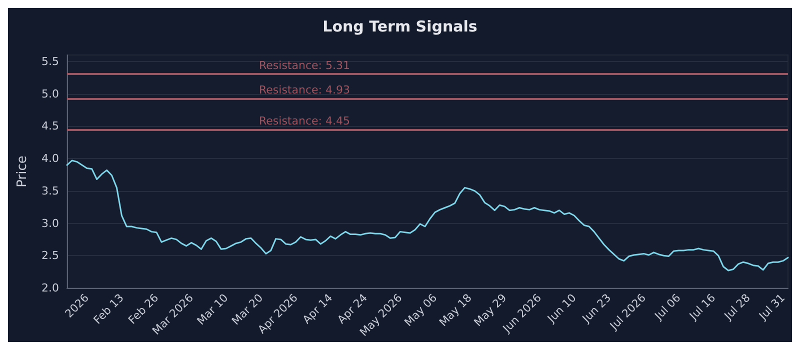  Describe the element at coordinates (50, 191) in the screenshot. I see `y-tick-label: 3.5` at that location.